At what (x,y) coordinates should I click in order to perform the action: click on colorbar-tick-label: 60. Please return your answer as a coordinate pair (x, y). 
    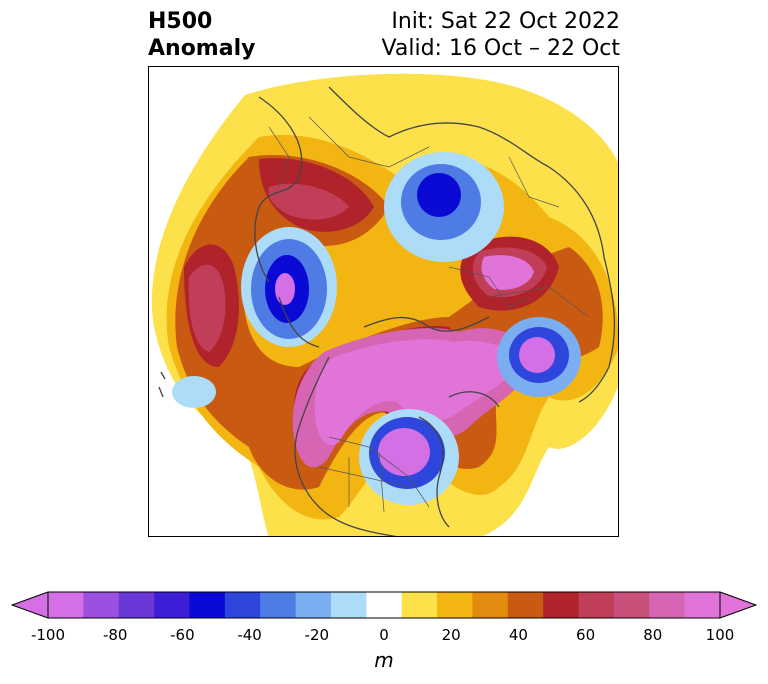
    Looking at the image, I should click on (586, 635).